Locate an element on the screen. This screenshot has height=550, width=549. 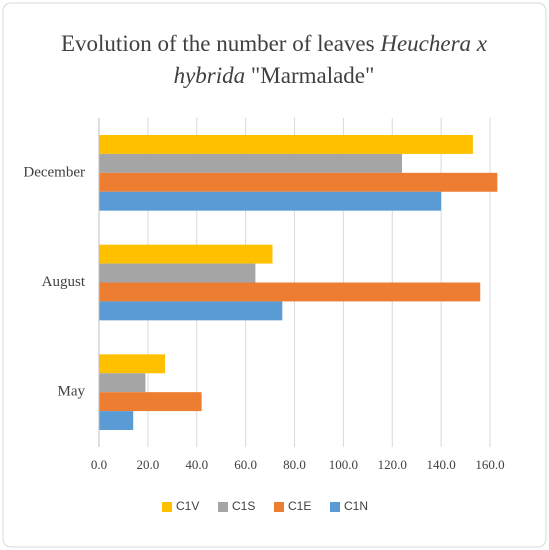
x-tick-label: 80.0 is located at coordinates (294, 464).